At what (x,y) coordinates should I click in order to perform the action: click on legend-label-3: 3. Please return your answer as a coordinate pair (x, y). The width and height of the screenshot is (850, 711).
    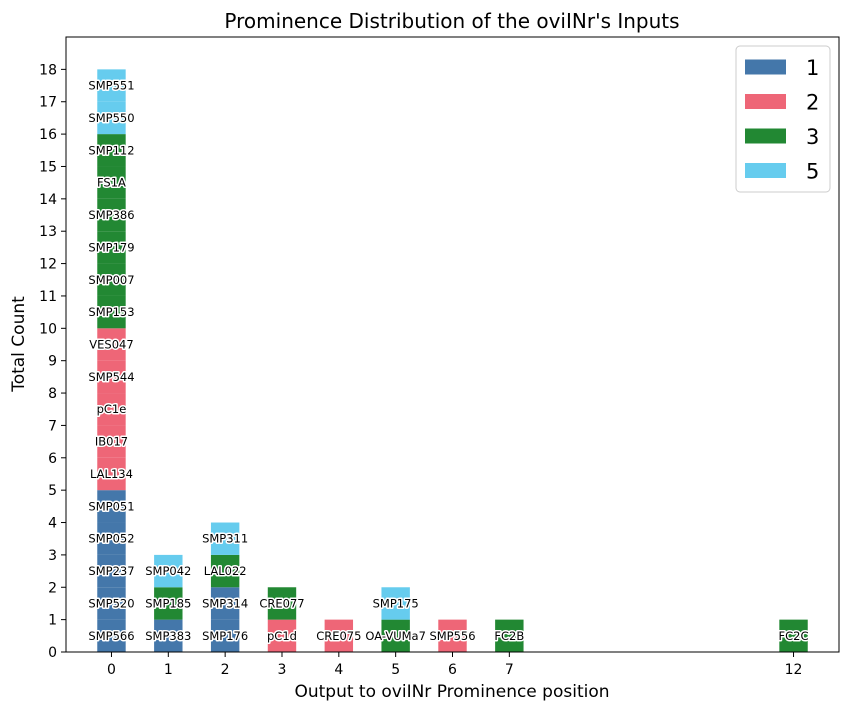
    Looking at the image, I should click on (812, 137).